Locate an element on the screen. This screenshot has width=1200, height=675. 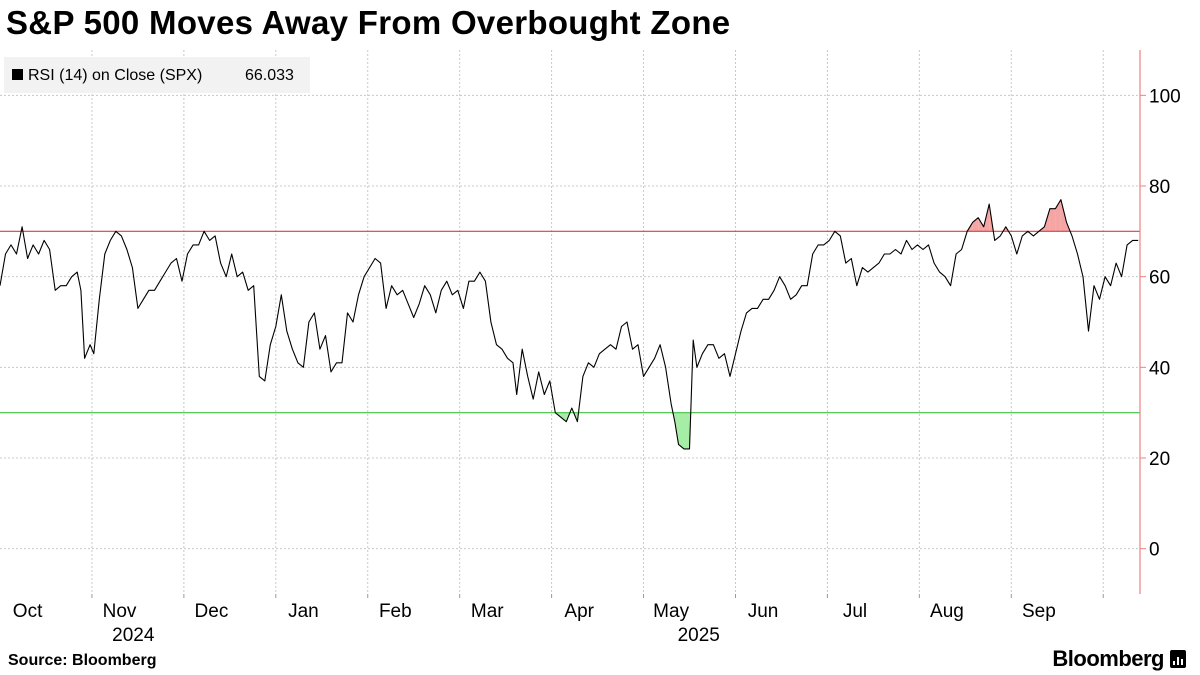
x-month-label: Jan is located at coordinates (303, 611).